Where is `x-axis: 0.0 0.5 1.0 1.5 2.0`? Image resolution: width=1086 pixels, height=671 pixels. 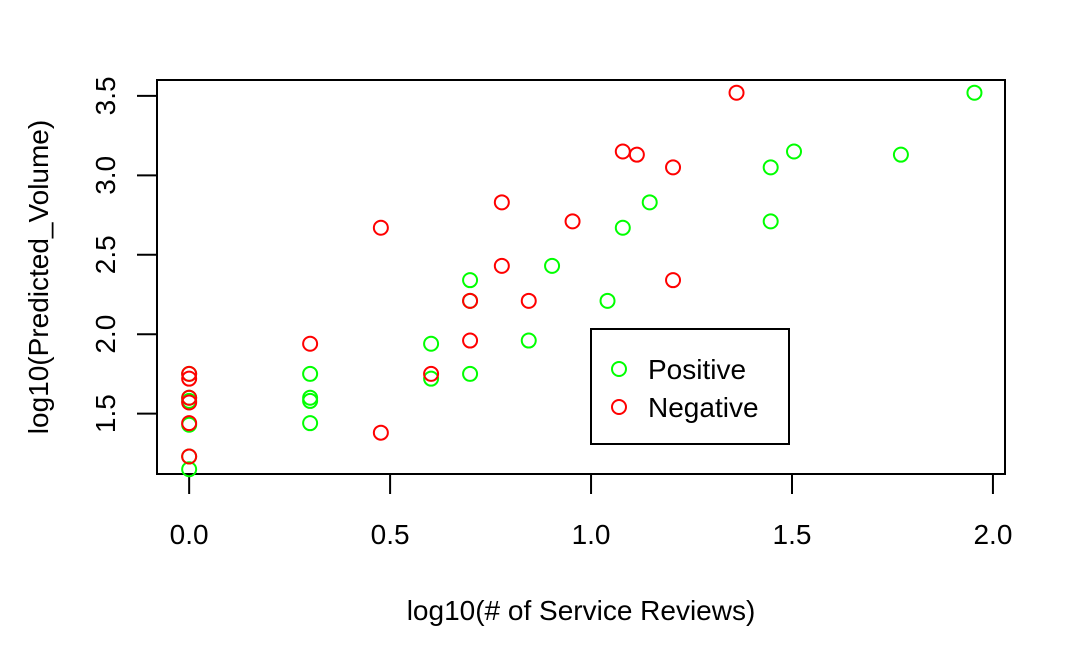 x-axis: 0.0 0.5 1.0 1.5 2.0 is located at coordinates (591, 511).